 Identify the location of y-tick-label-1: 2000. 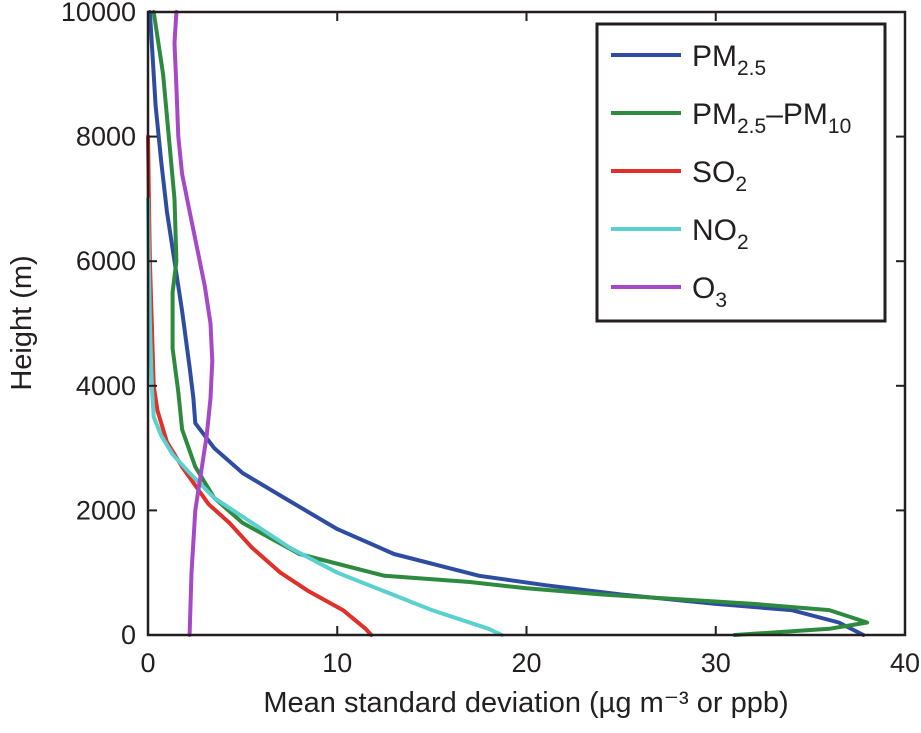
(106, 510).